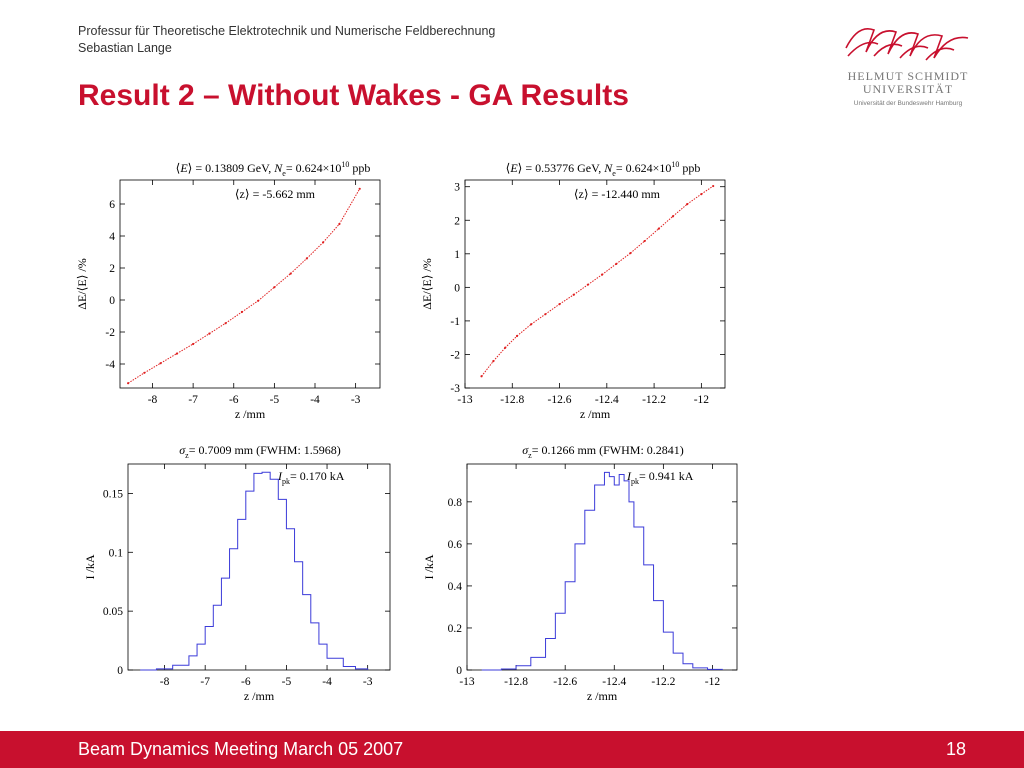 This screenshot has height=768, width=1024. I want to click on y-tick-label: -4, so click(110, 365).